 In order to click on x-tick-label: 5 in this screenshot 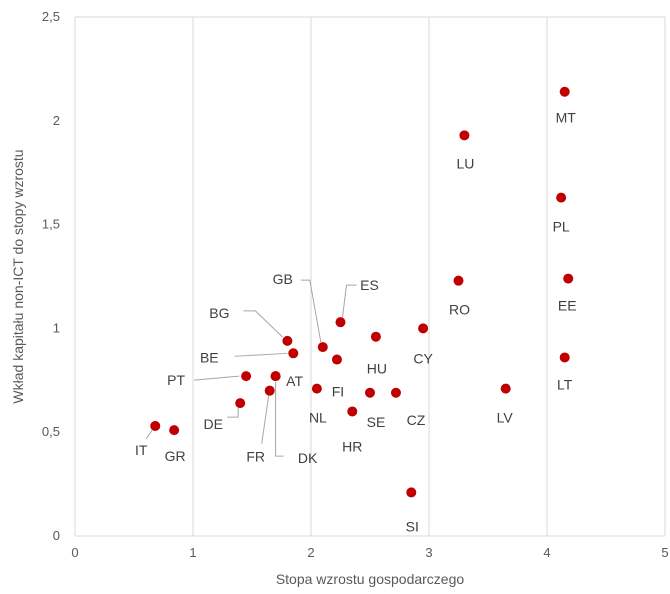, I will do `click(664, 552)`.